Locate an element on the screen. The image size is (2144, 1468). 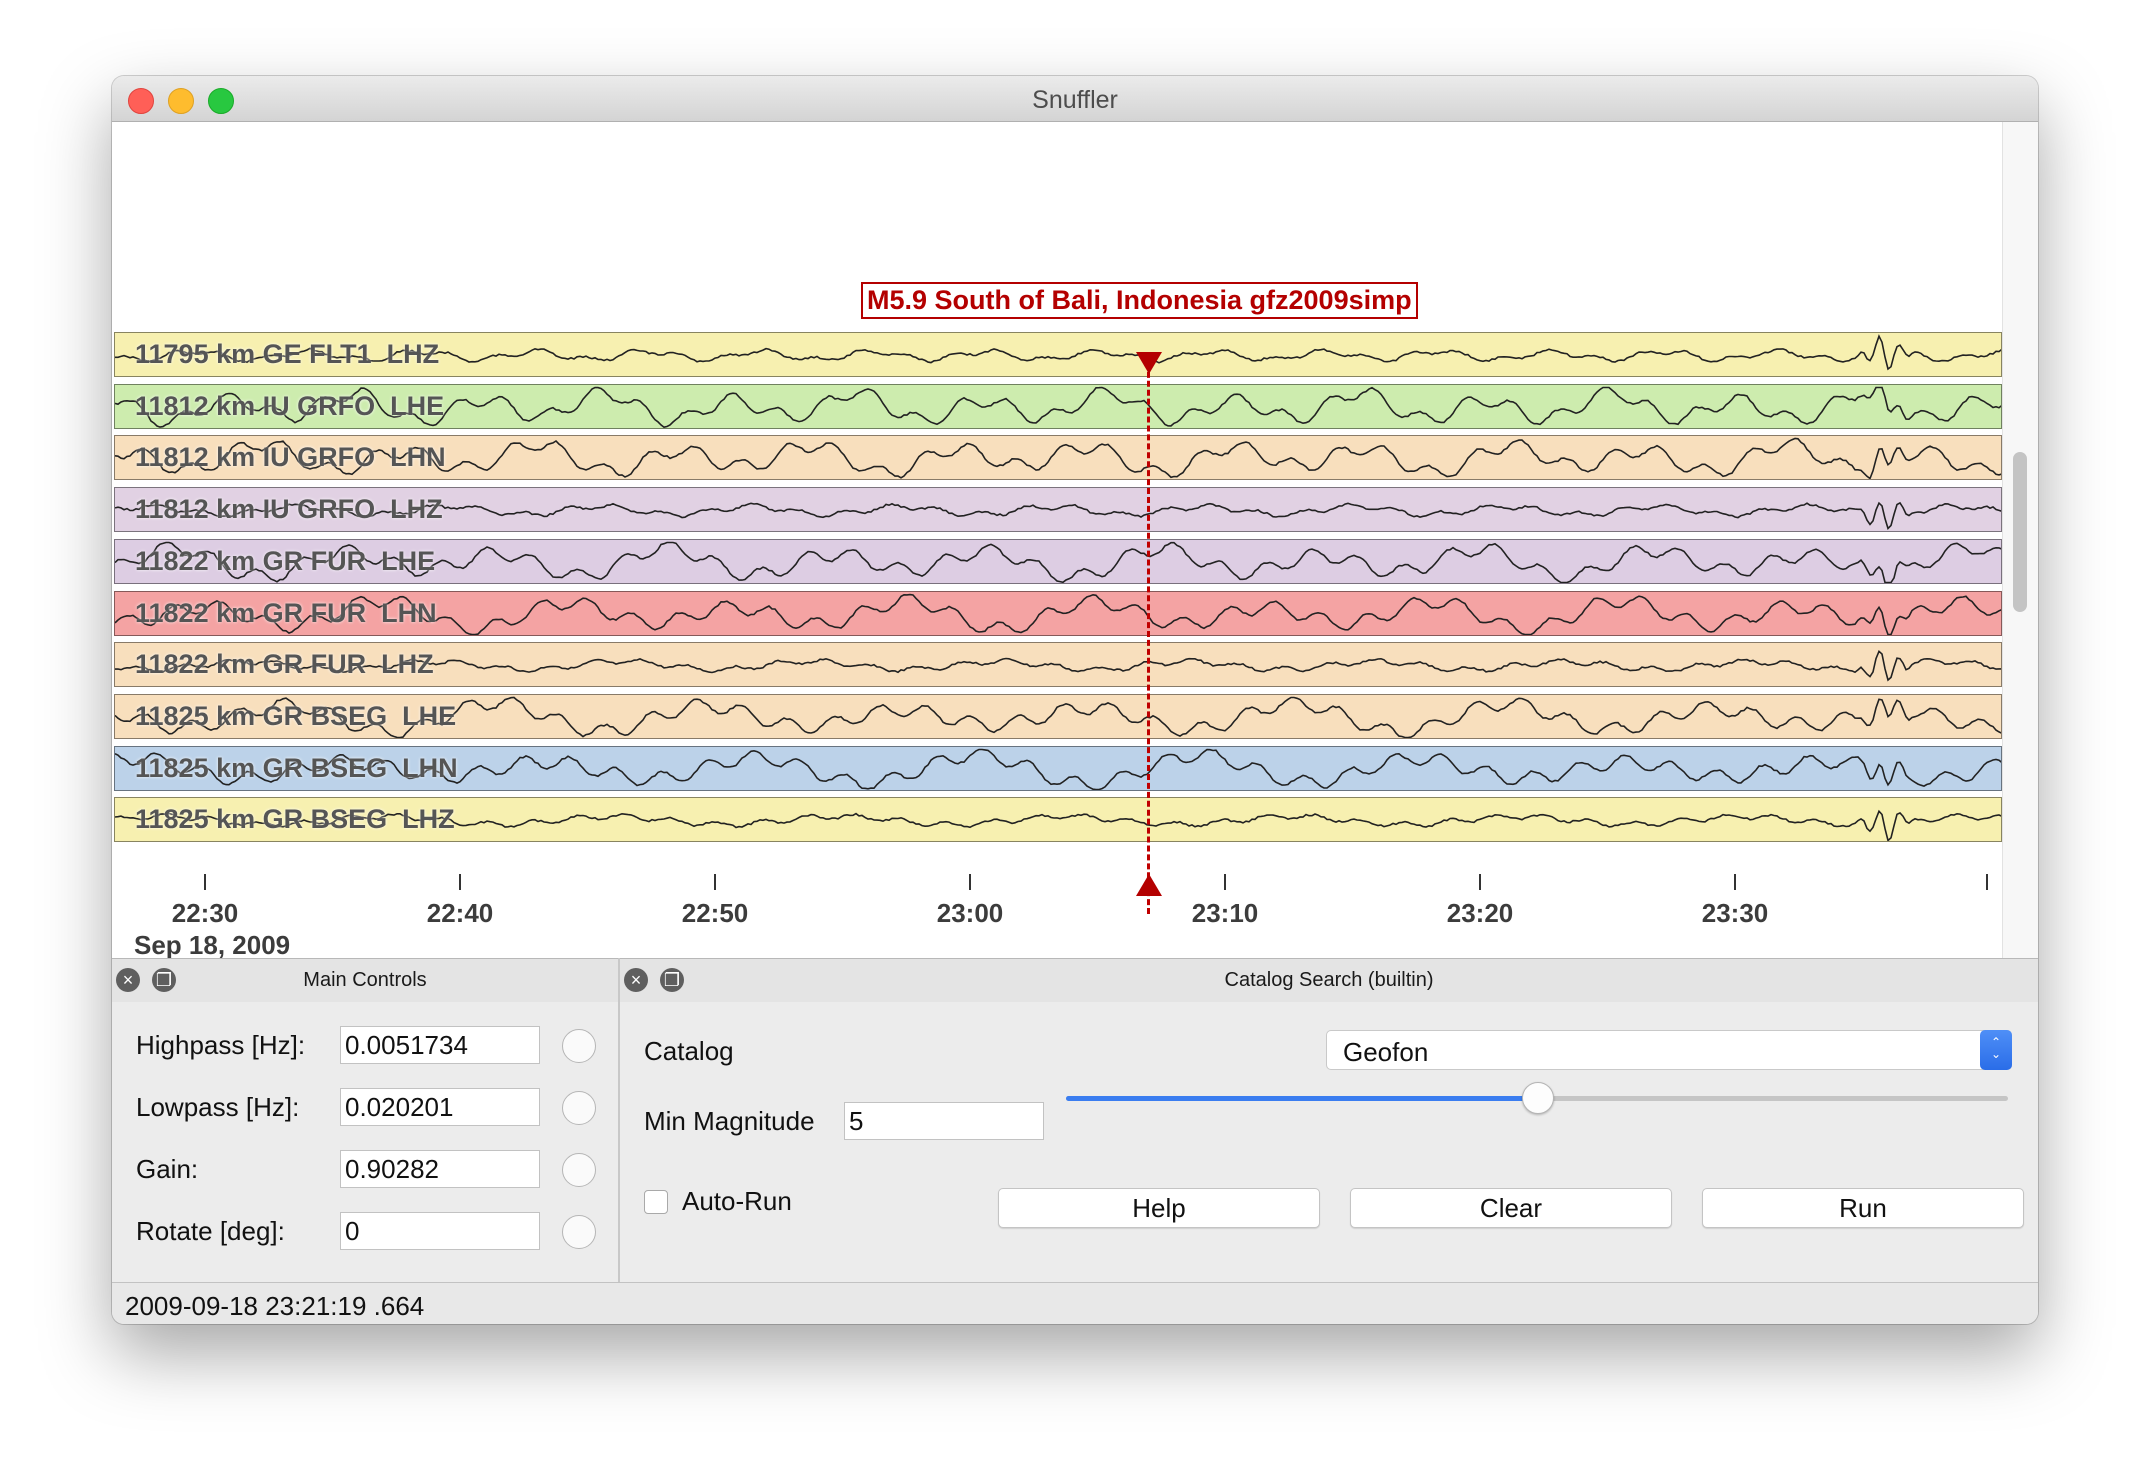
rotate-label: Rotate [deg]: is located at coordinates (210, 1231).